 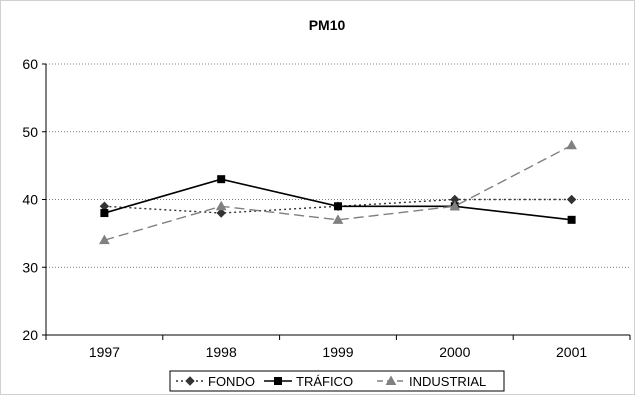 What do you see at coordinates (30, 335) in the screenshot?
I see `y-tick-label: 20` at bounding box center [30, 335].